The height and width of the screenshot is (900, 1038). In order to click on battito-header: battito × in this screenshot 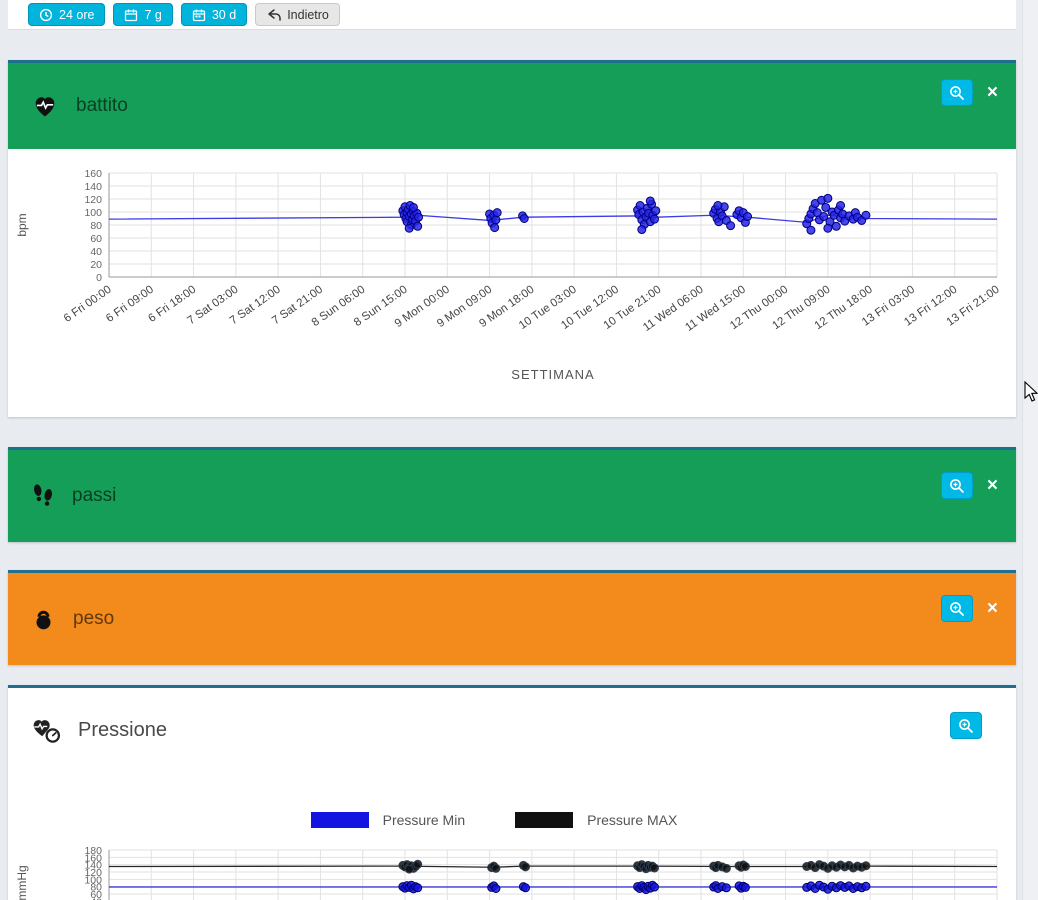, I will do `click(512, 106)`.